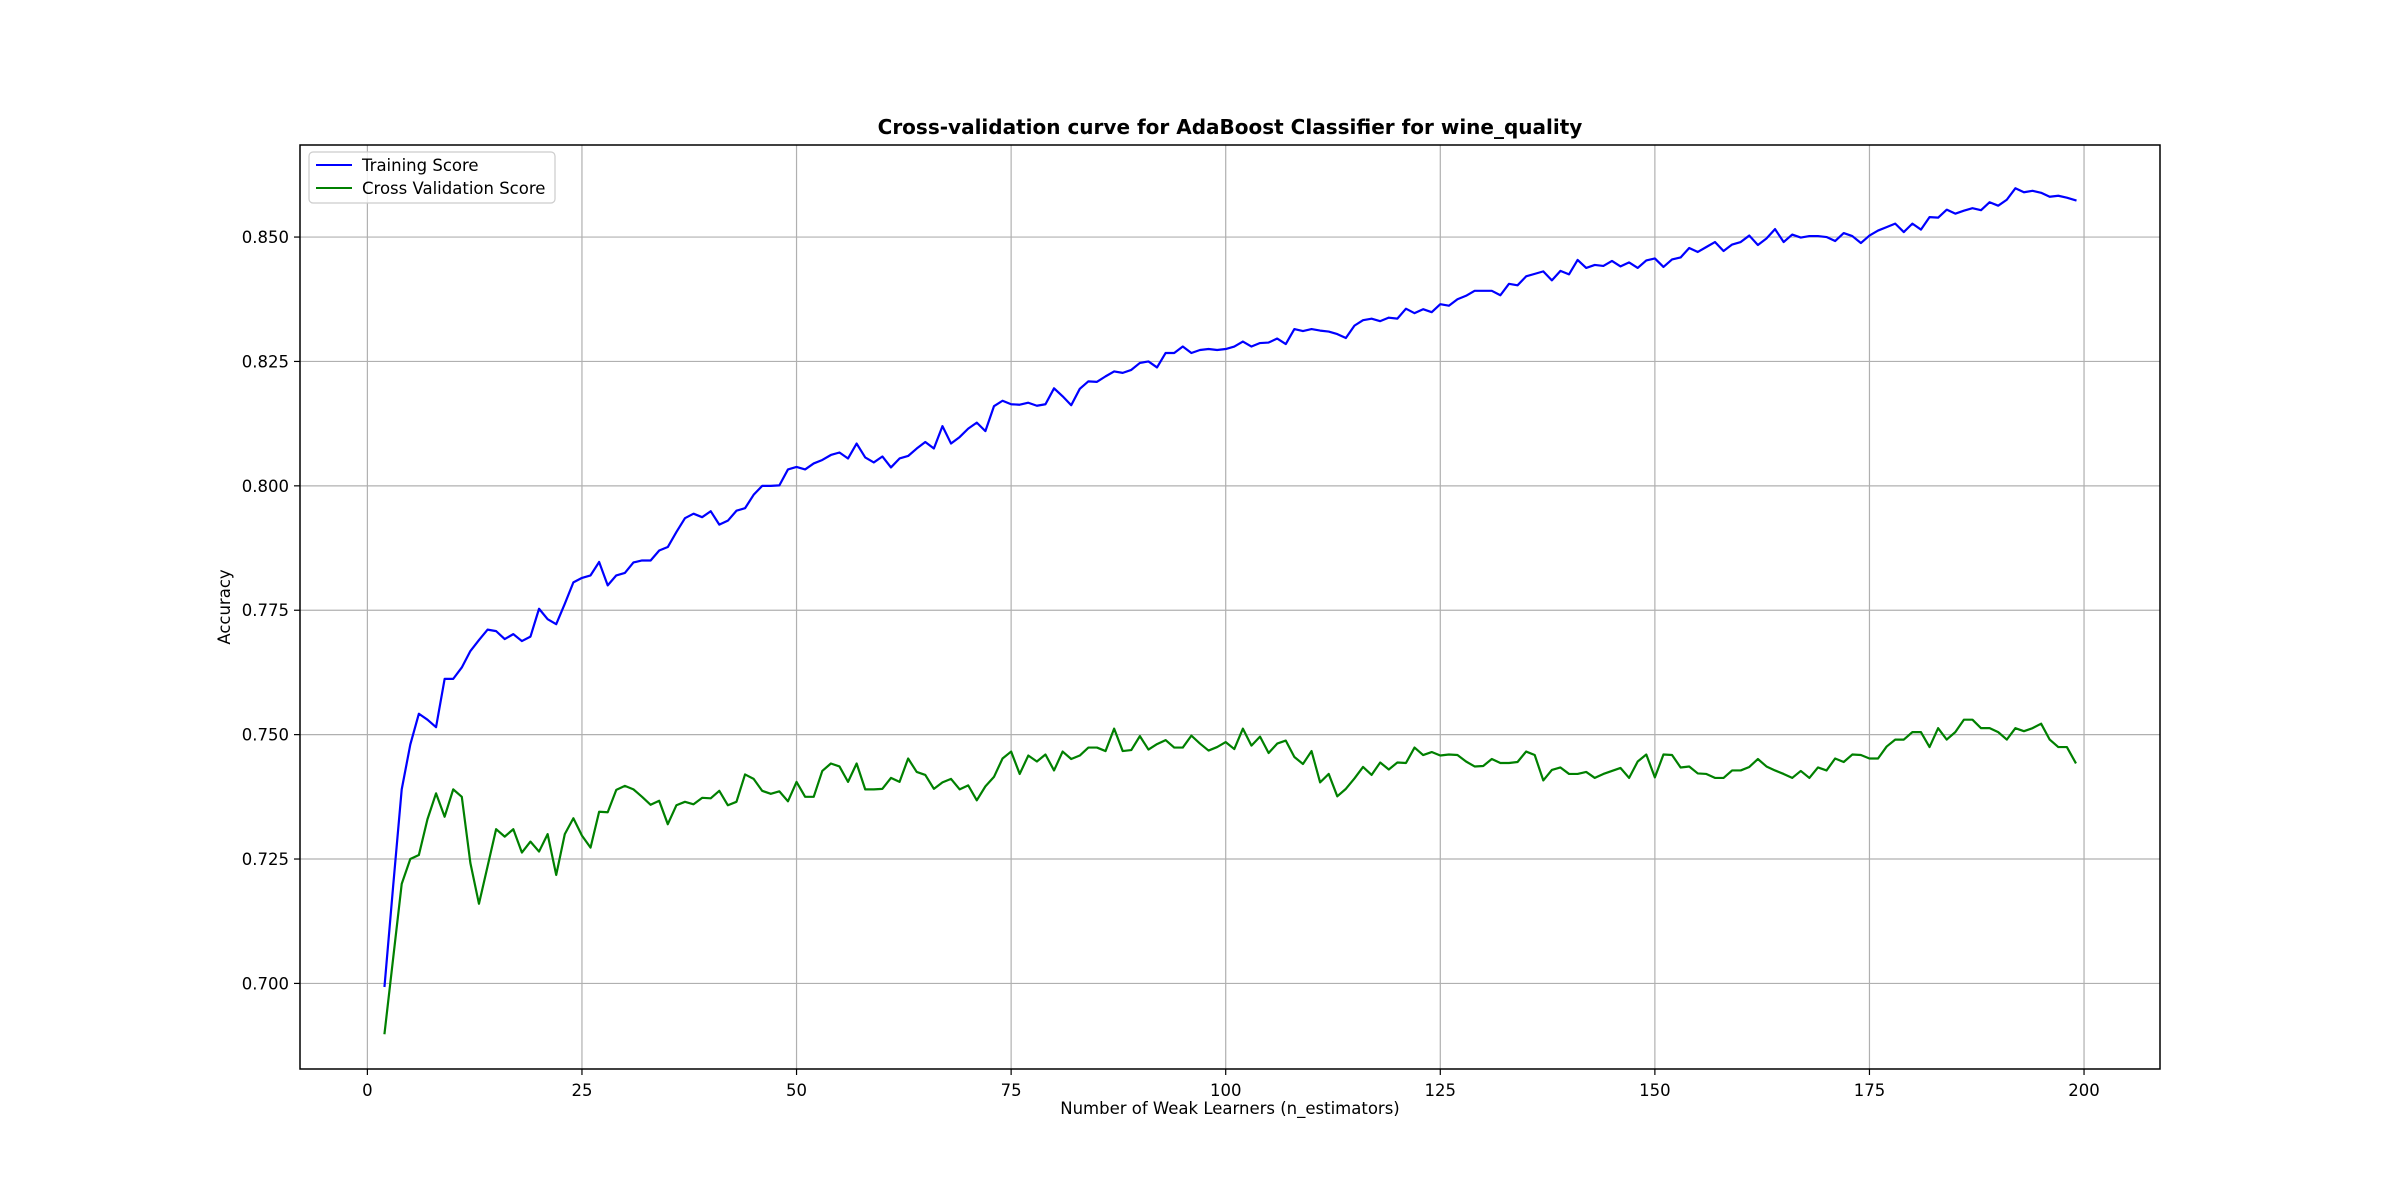  I want to click on y-tick-label: 0.850, so click(265, 237).